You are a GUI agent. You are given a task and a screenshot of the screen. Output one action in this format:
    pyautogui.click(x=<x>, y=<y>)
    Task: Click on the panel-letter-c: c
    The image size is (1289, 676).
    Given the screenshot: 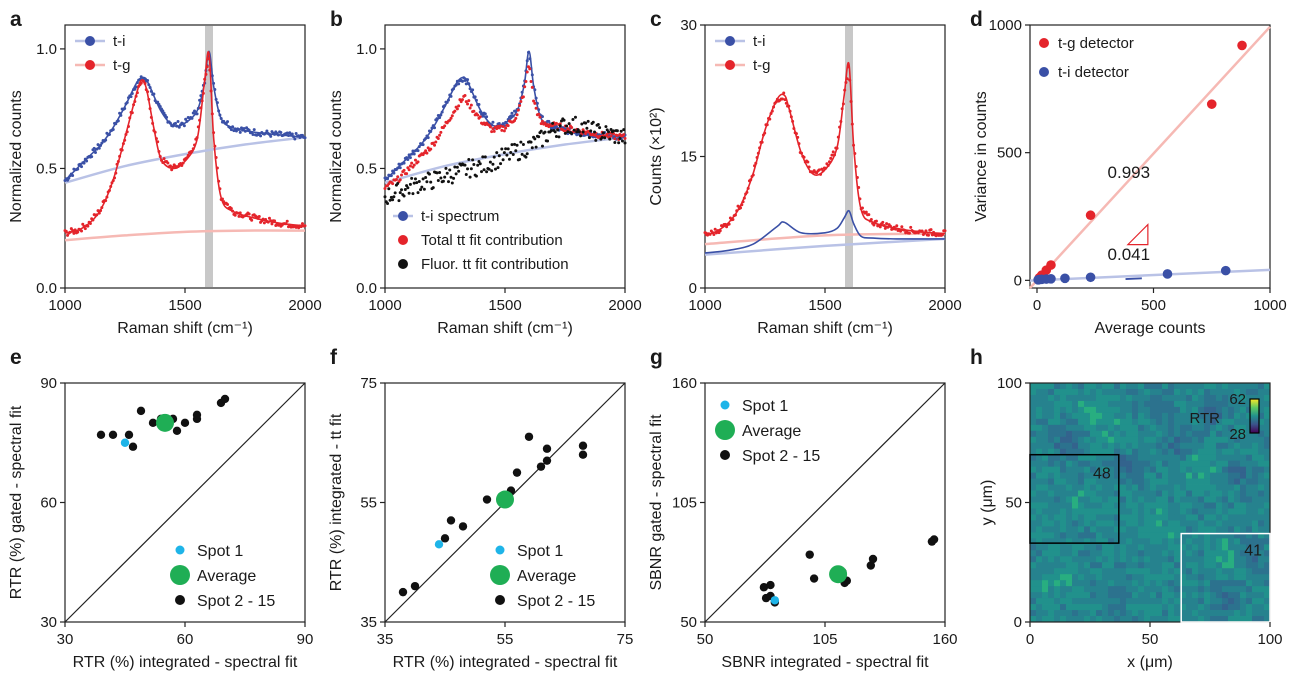 What is the action you would take?
    pyautogui.click(x=656, y=19)
    